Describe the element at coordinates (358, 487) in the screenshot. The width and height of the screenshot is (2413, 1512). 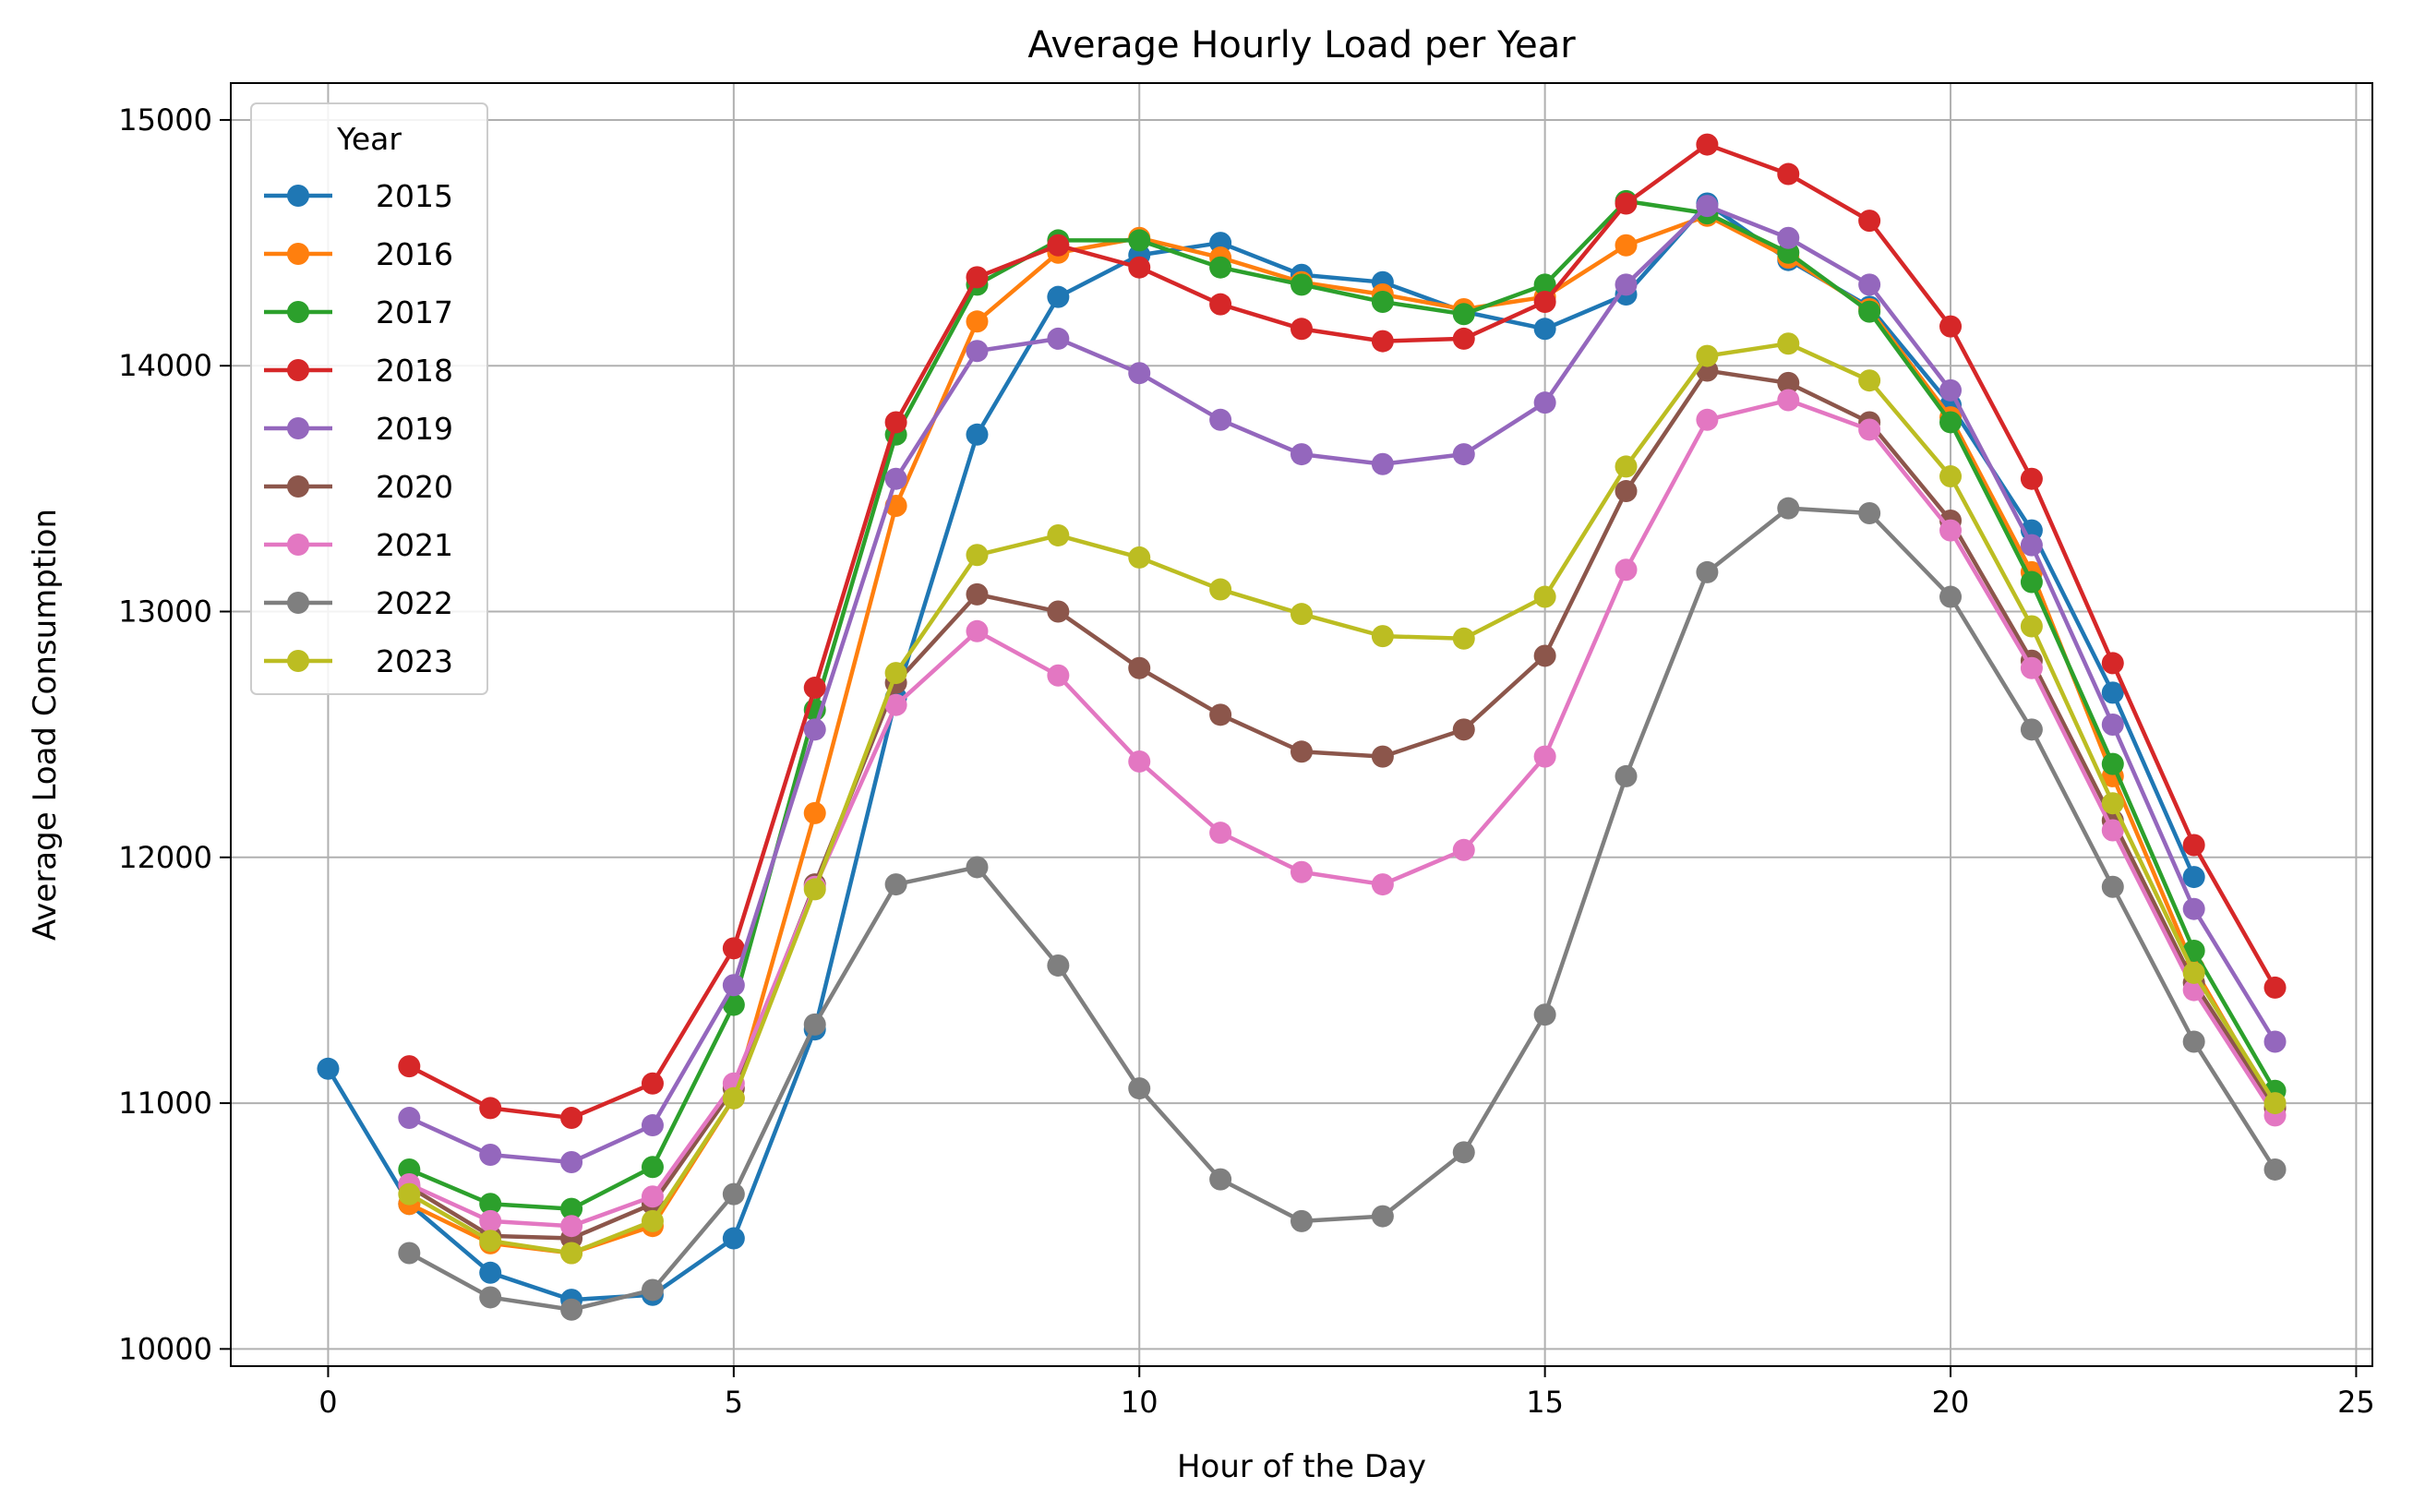
I see `legend-entry: 2020` at that location.